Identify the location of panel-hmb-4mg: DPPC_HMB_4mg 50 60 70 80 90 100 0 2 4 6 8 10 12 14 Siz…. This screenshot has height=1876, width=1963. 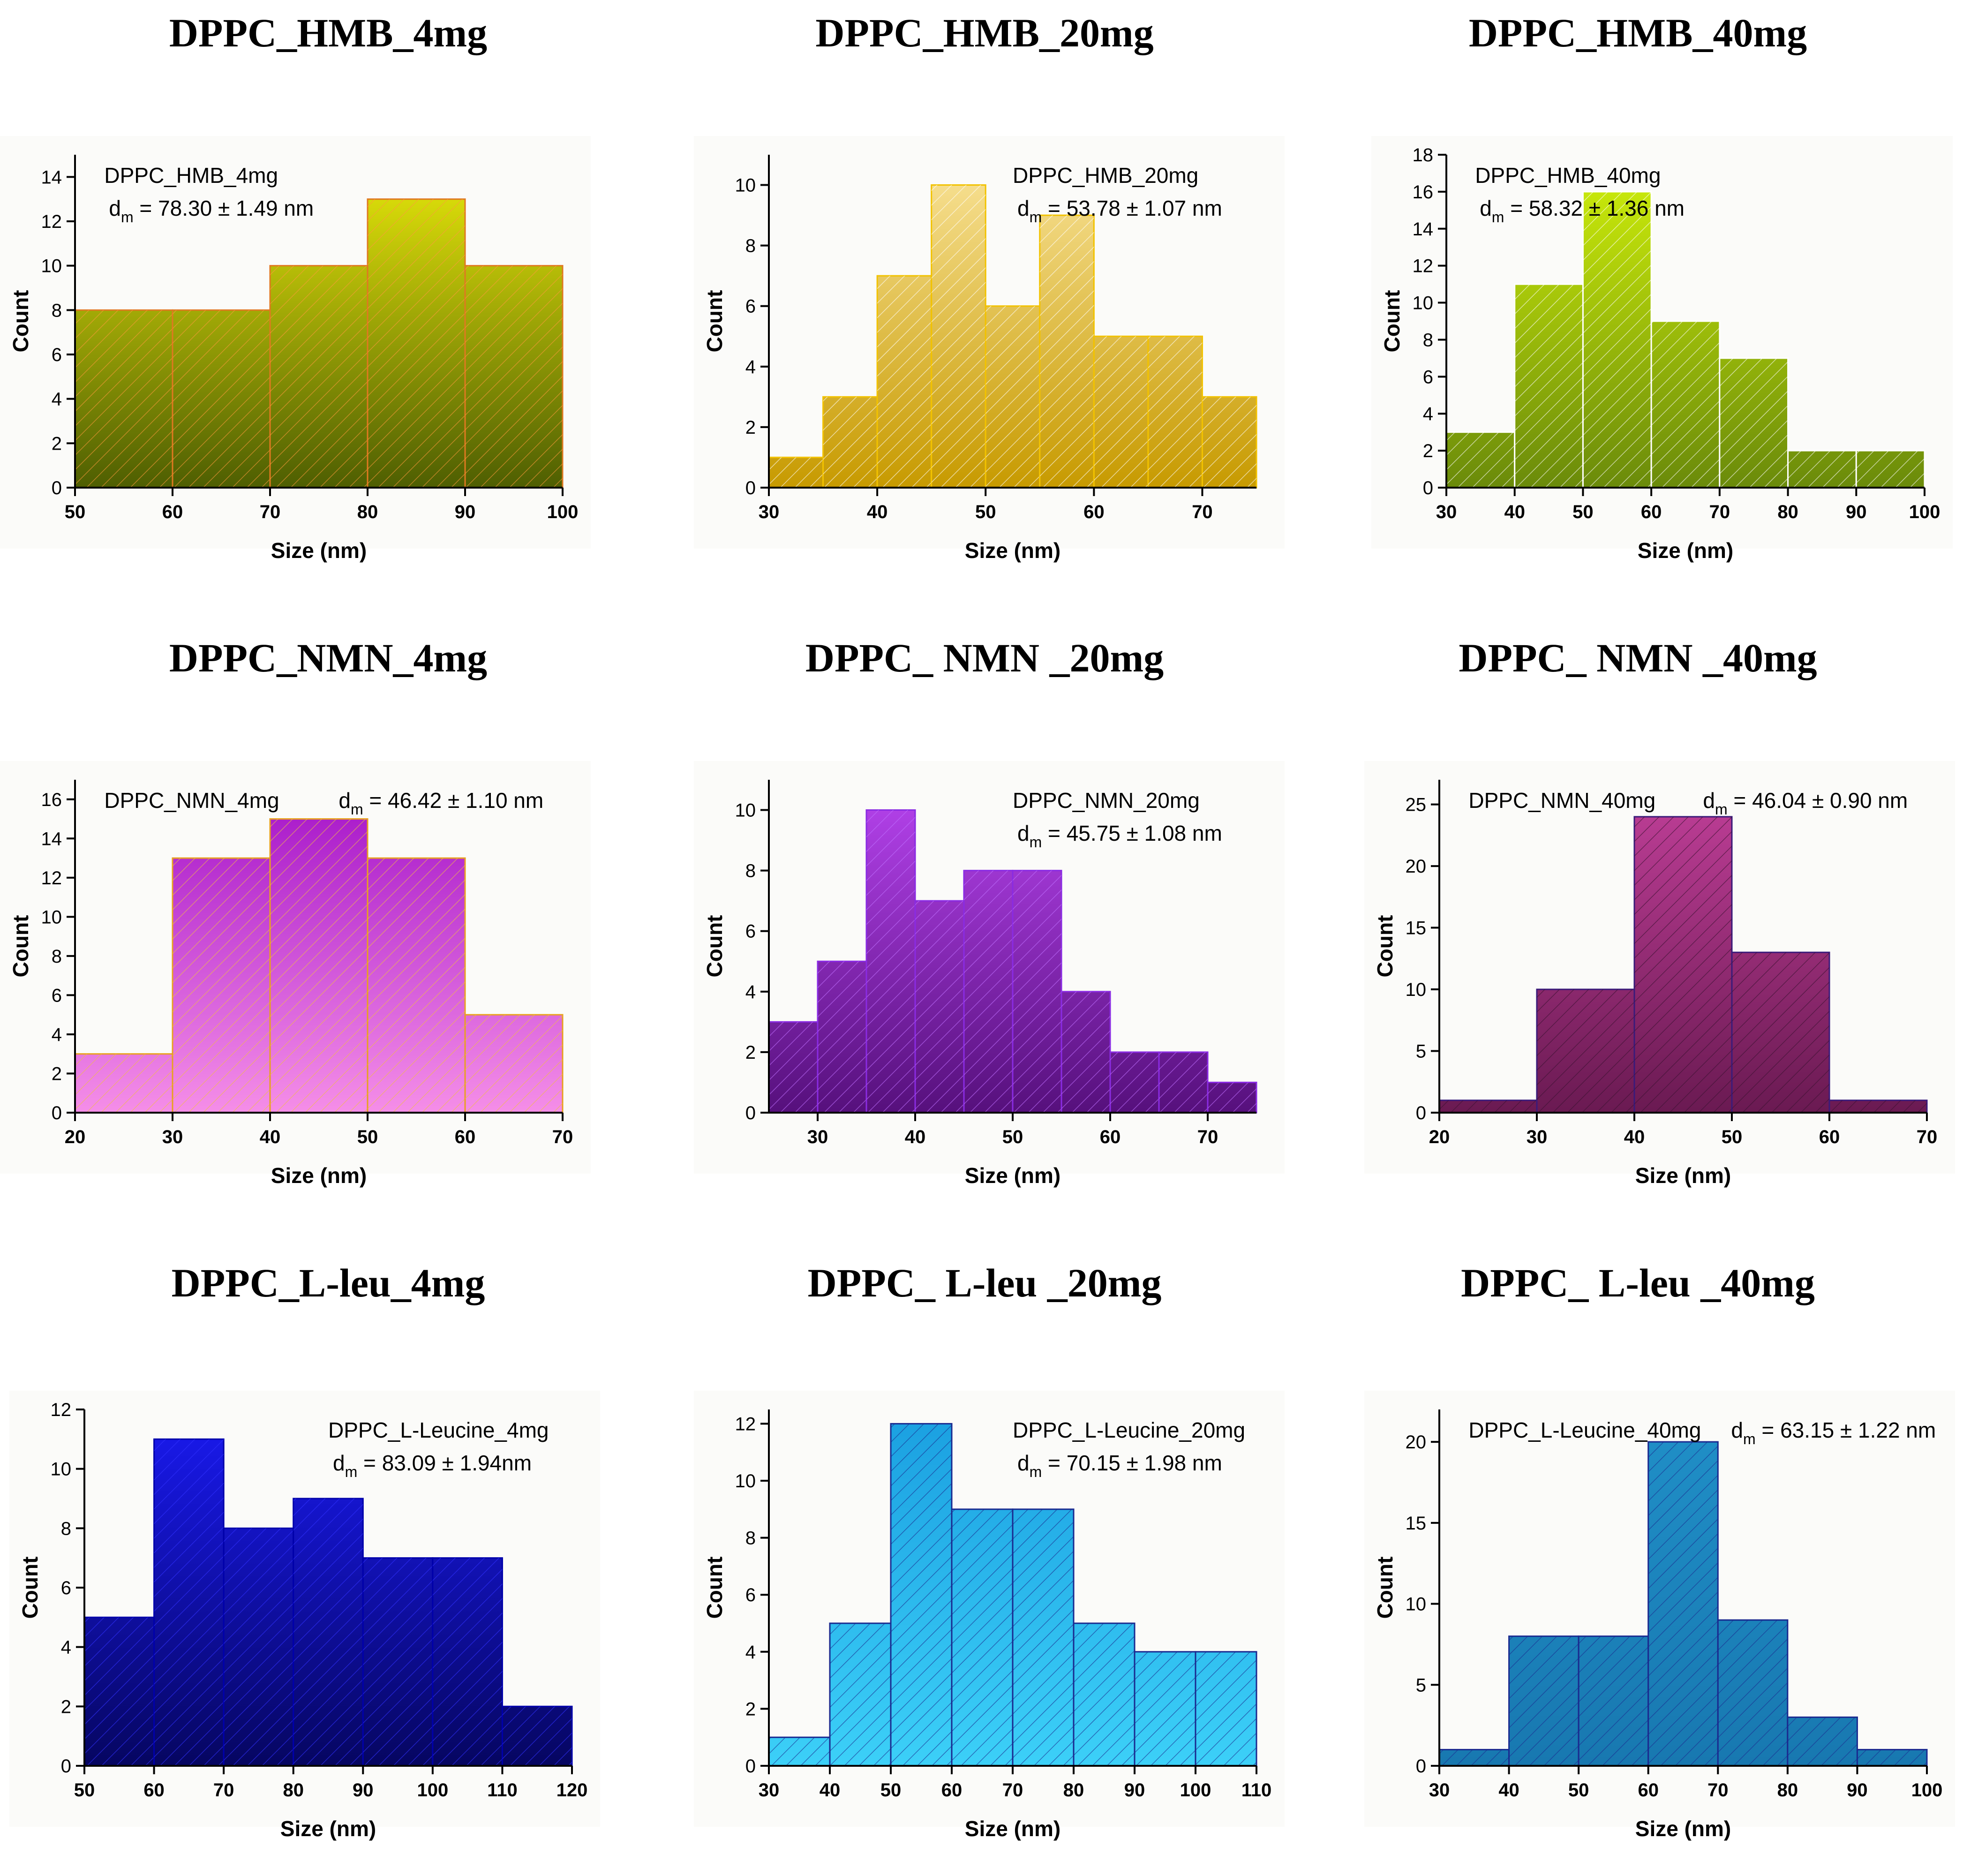
(328, 312).